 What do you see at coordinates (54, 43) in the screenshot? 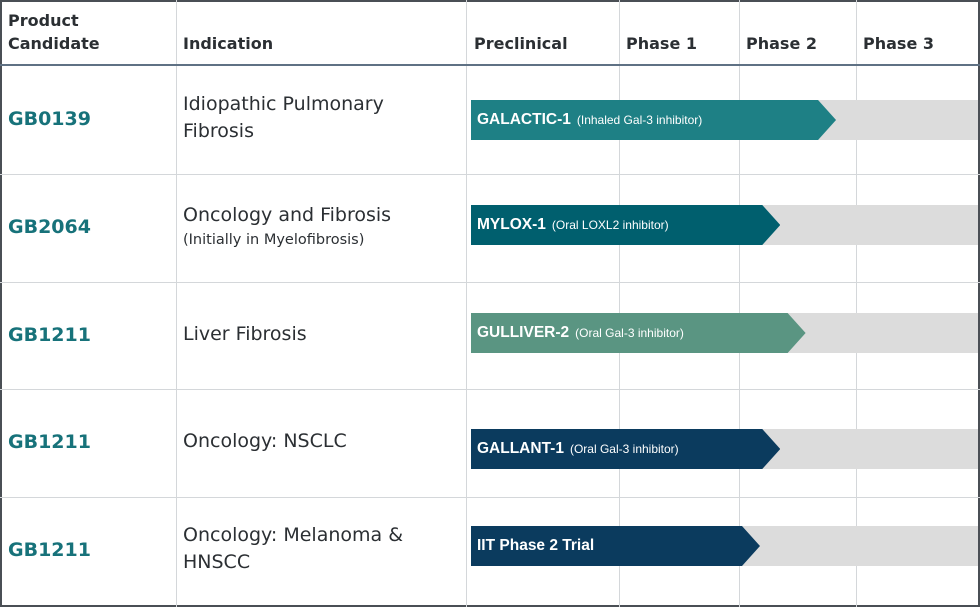
I see `header-line: Candidate` at bounding box center [54, 43].